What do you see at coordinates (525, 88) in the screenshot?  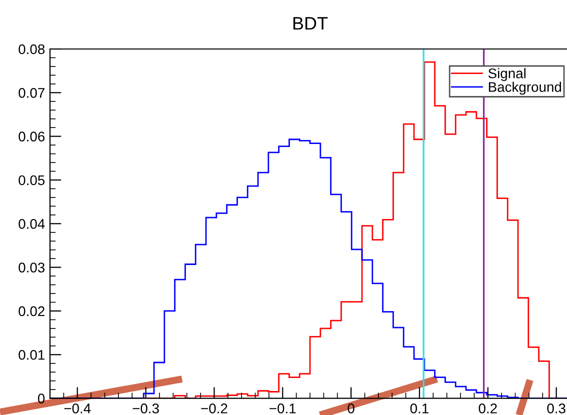 I see `legend-label: Background` at bounding box center [525, 88].